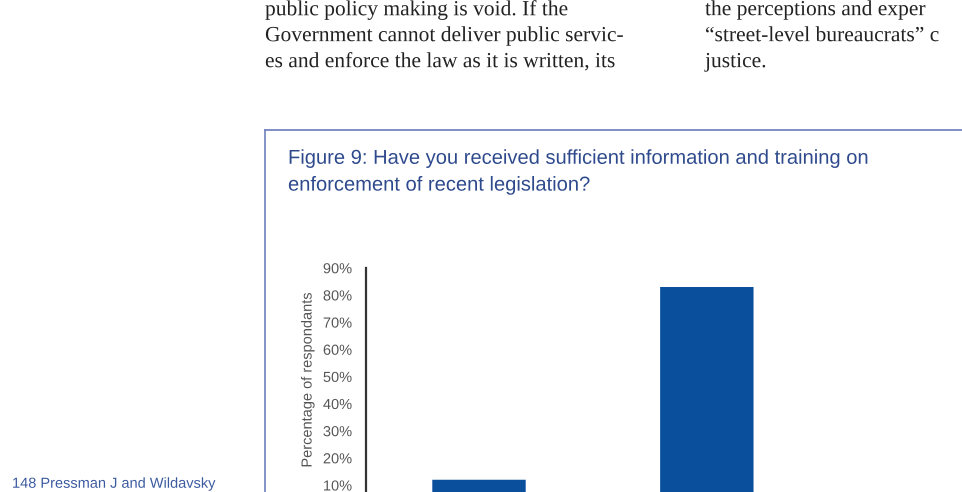 The image size is (962, 492). Describe the element at coordinates (578, 172) in the screenshot. I see `chart-title: Figure 9: Have you received sufficient information and training on enforcement of recent legislation?` at that location.